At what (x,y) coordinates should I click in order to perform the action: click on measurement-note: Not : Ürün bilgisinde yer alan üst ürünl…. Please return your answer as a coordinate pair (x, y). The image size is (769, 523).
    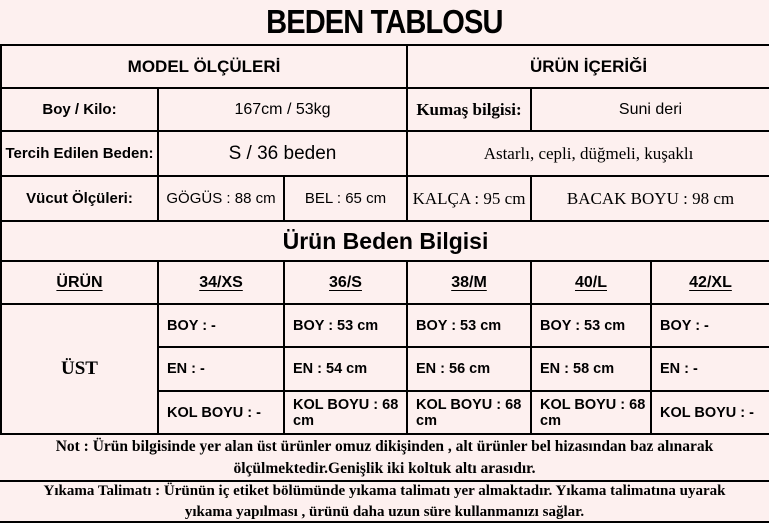
    Looking at the image, I should click on (384, 458).